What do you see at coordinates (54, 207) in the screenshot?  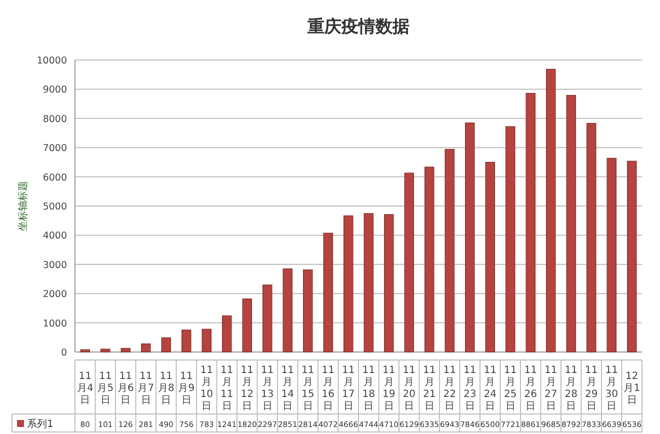 I see `y-tick-label: 5000` at bounding box center [54, 207].